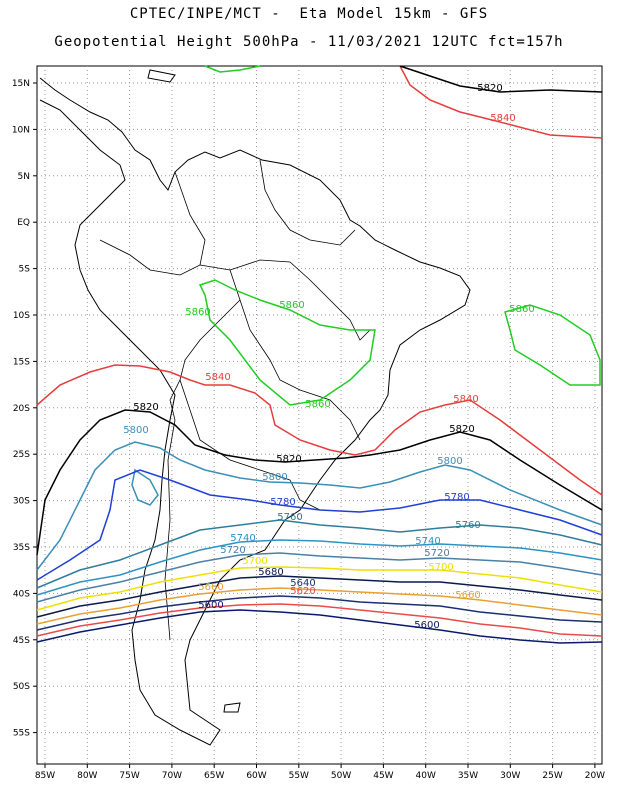  Describe the element at coordinates (21, 734) in the screenshot. I see `lat-tick-label: 55S` at that location.